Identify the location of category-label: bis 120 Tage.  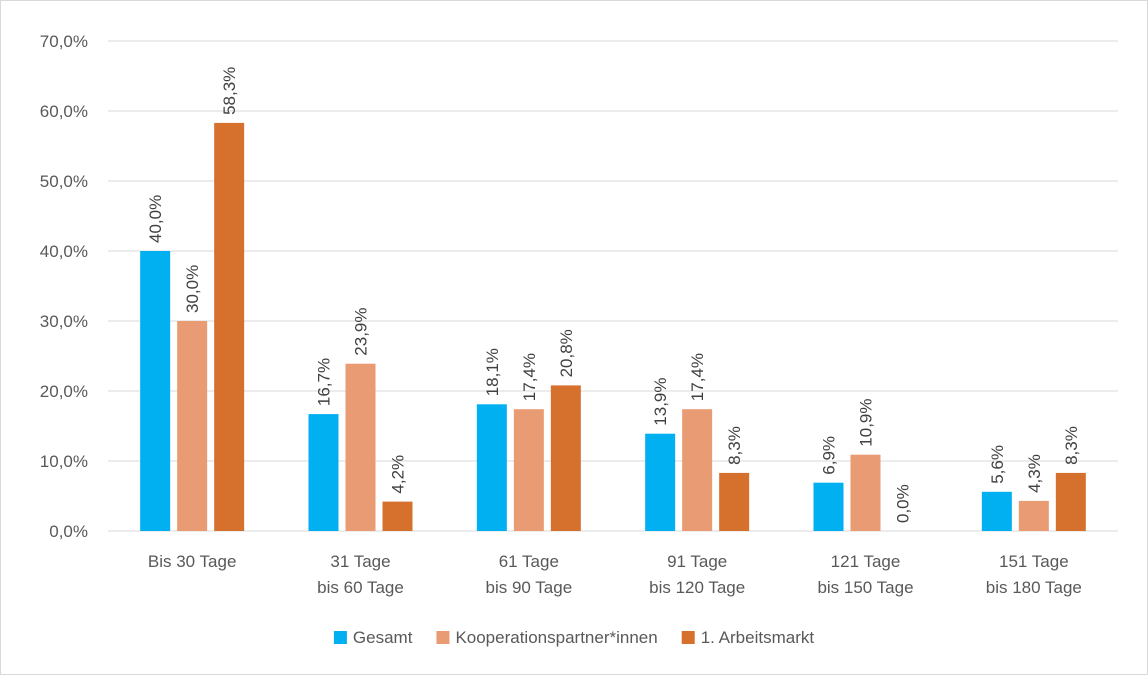
(697, 587).